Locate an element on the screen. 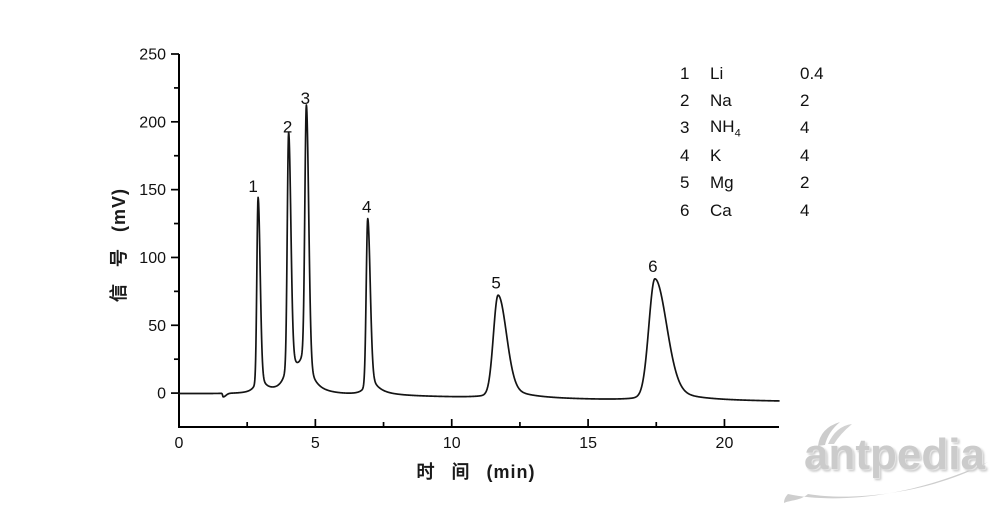  legend-ion: NH4 is located at coordinates (725, 128).